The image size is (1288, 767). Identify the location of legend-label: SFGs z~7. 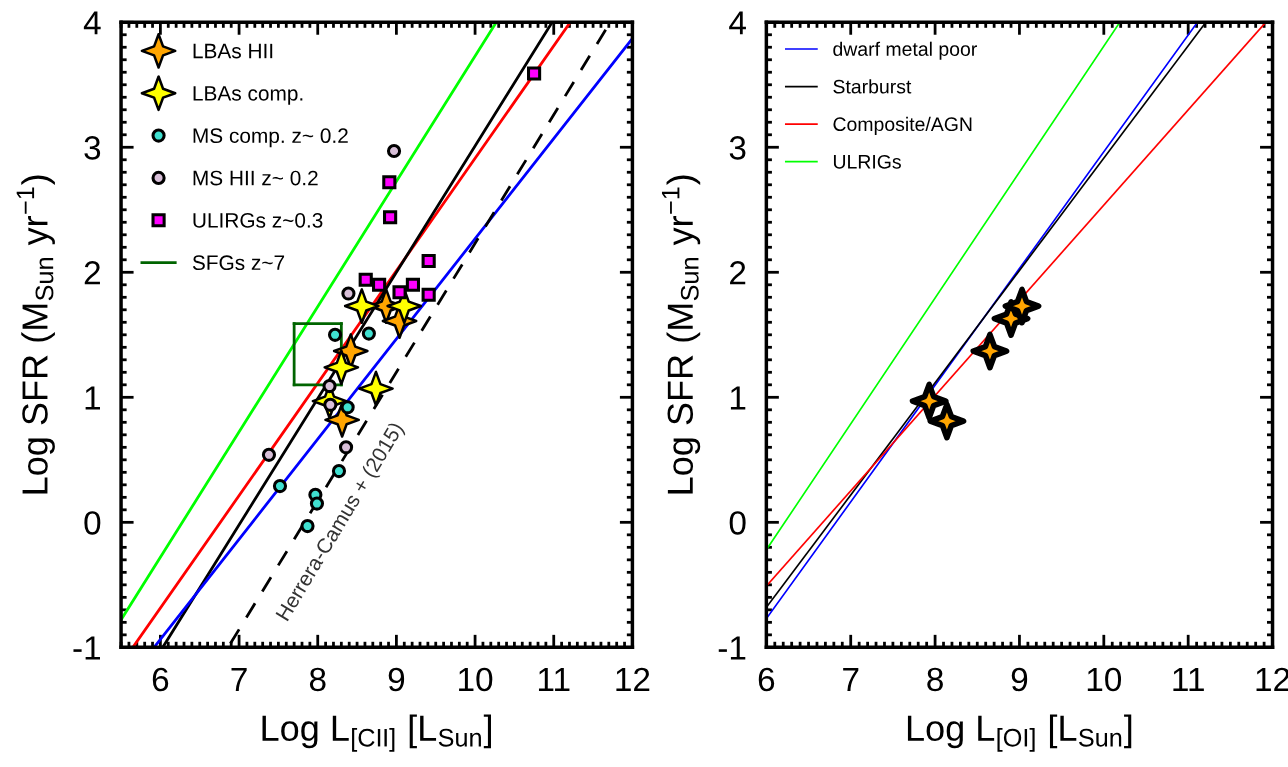
(238, 263).